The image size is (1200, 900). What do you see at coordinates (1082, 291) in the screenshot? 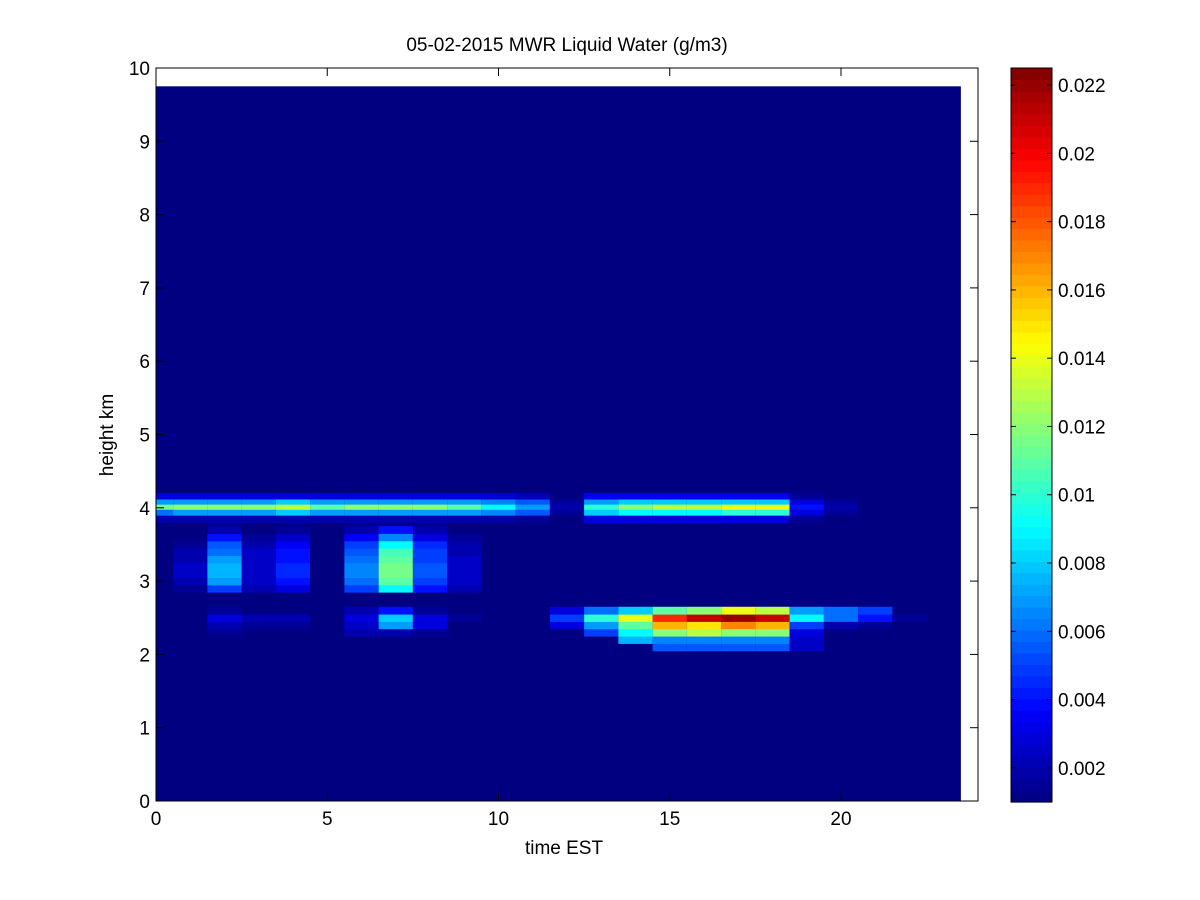
I see `colorbar-tick-label: 0.016` at bounding box center [1082, 291].